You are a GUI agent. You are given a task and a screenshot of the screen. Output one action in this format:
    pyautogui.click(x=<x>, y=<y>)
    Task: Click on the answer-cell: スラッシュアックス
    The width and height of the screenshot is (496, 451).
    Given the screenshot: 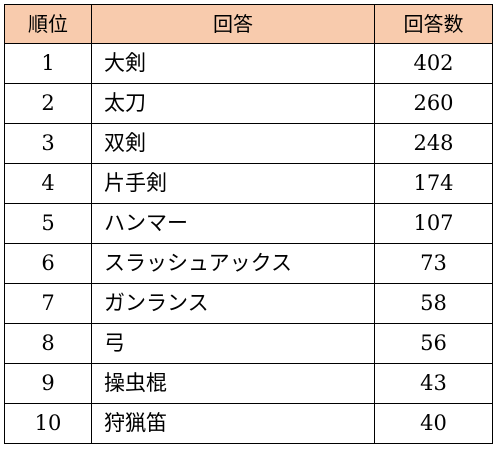 What is the action you would take?
    pyautogui.click(x=233, y=263)
    